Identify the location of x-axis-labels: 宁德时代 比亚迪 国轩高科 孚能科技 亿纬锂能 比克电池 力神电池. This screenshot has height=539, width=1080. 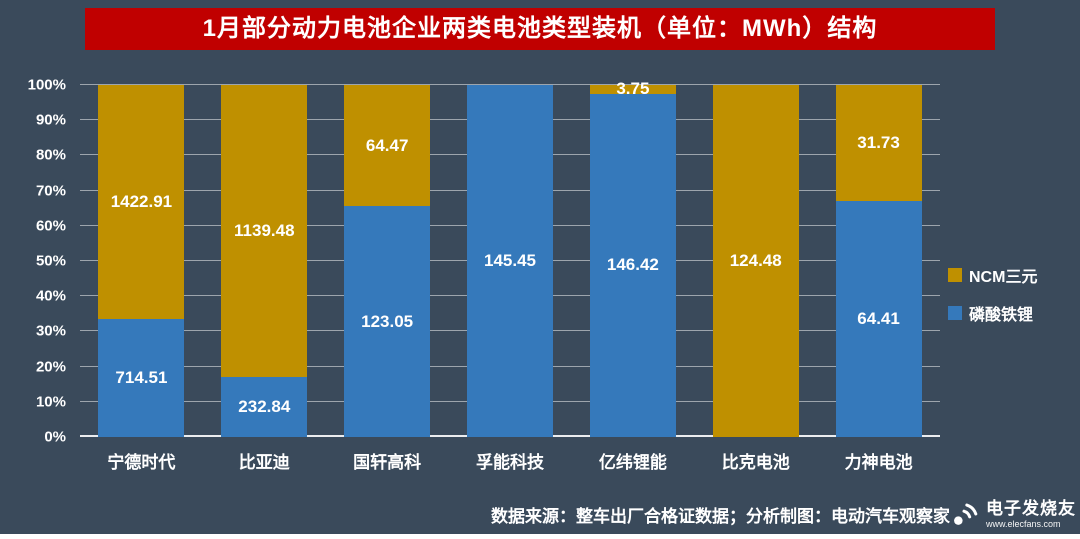
(510, 460).